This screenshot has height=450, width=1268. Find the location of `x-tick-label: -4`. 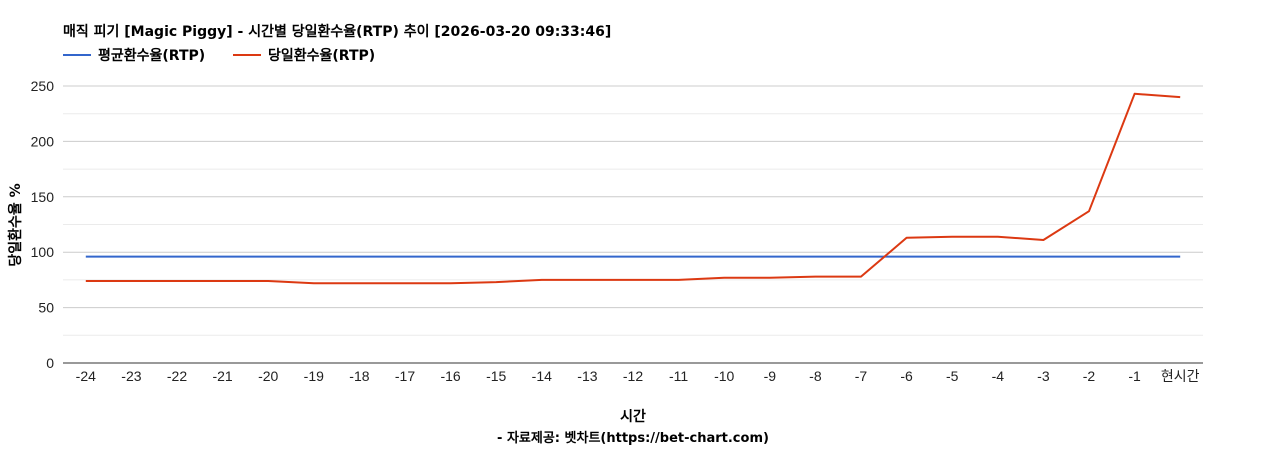

x-tick-label: -4 is located at coordinates (998, 376).